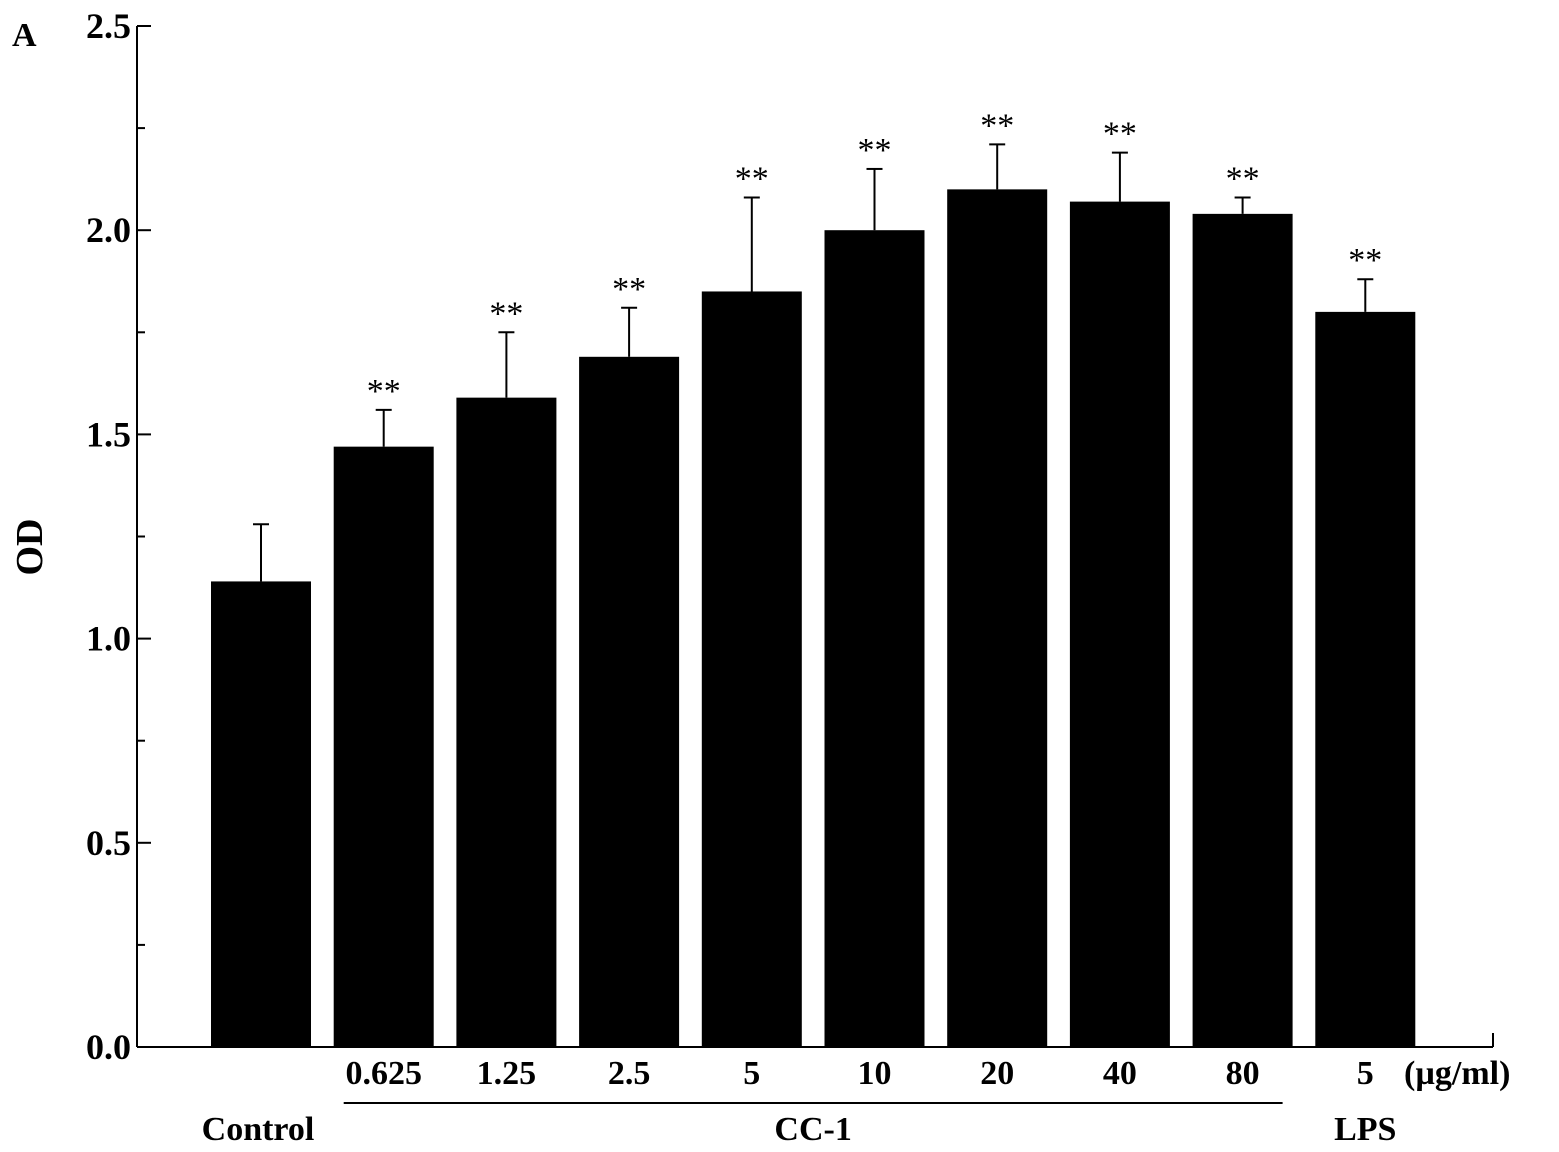  What do you see at coordinates (108, 639) in the screenshot?
I see `y-tick-label: 1.0` at bounding box center [108, 639].